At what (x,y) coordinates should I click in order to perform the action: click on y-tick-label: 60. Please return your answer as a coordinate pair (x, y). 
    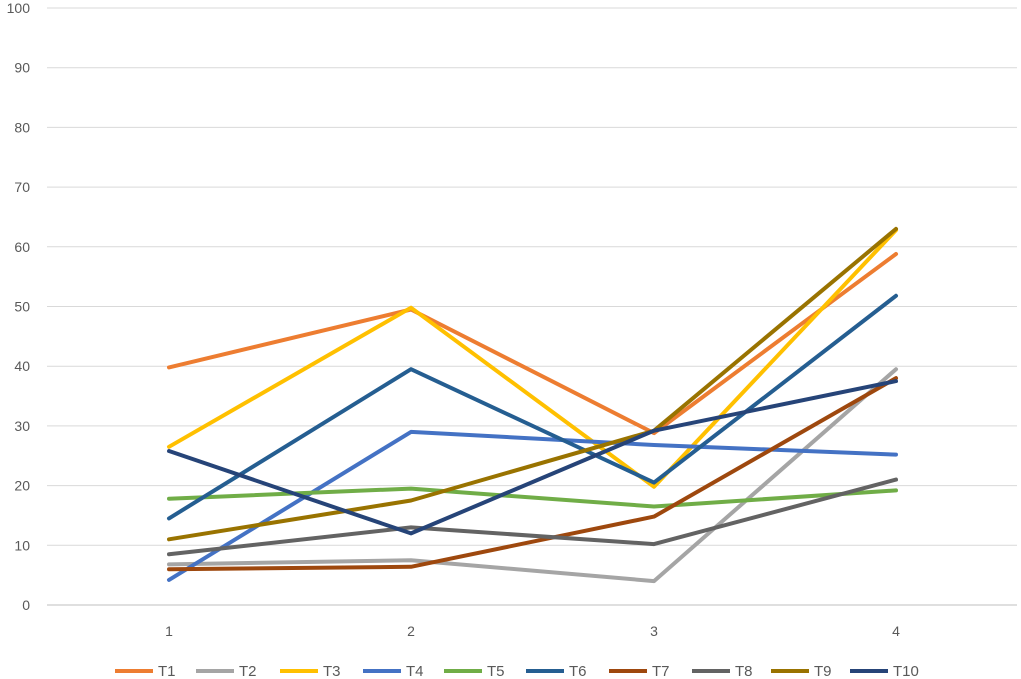
    Looking at the image, I should click on (22, 247).